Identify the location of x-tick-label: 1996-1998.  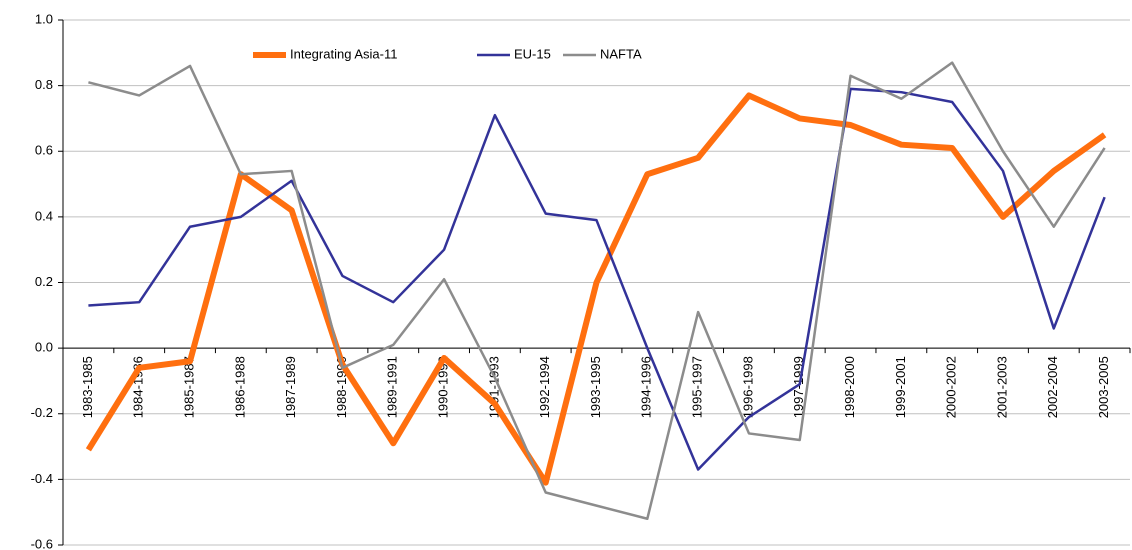
(747, 387).